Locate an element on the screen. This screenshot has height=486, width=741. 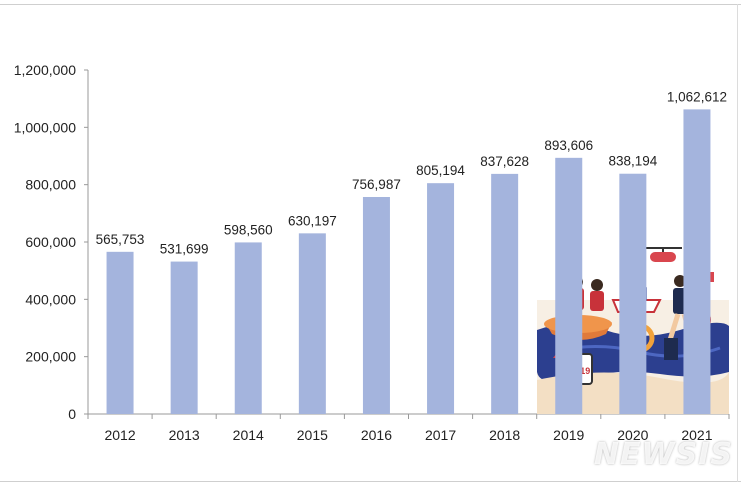
x-tick-label: 2018 is located at coordinates (504, 435).